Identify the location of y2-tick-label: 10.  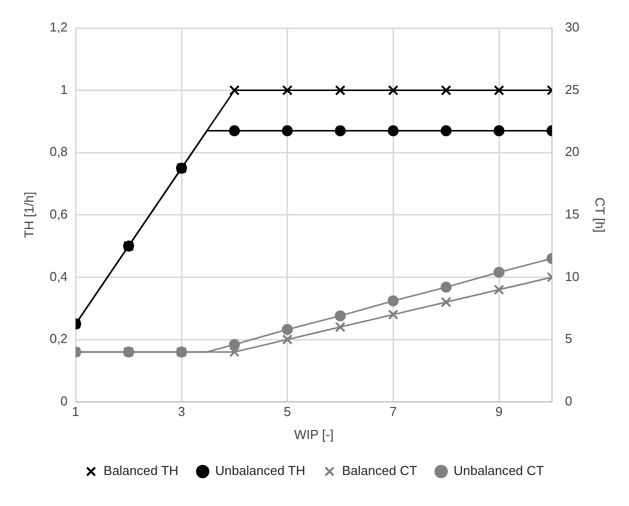
(572, 276).